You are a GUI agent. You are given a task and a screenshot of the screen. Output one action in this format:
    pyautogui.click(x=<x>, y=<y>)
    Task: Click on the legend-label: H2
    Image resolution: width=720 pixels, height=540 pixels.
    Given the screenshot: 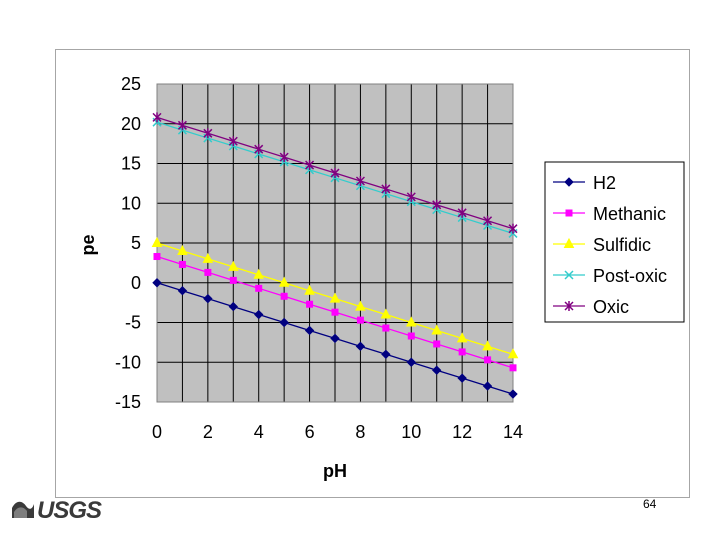 What is the action you would take?
    pyautogui.click(x=604, y=183)
    